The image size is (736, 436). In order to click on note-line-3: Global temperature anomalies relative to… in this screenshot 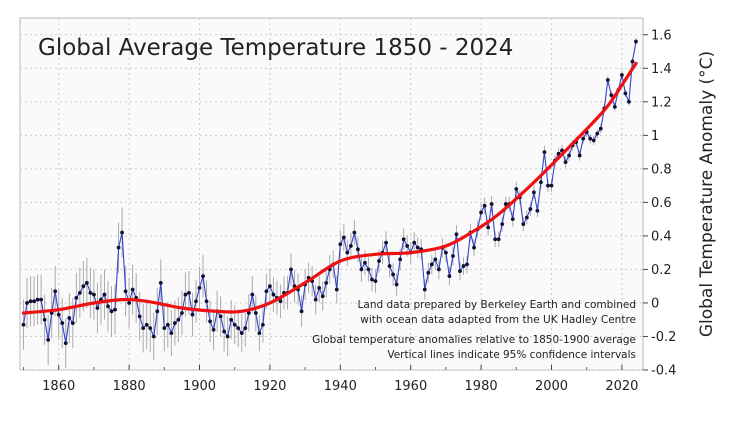, I will do `click(474, 340)`.